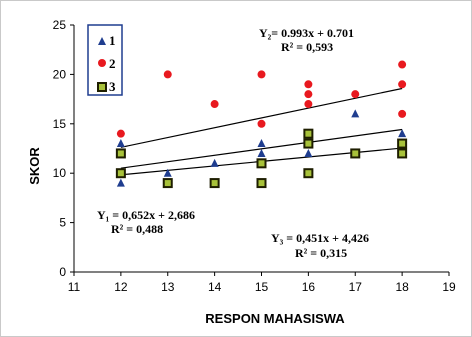 This screenshot has height=337, width=472. I want to click on legend-label-2: 2, so click(112, 63).